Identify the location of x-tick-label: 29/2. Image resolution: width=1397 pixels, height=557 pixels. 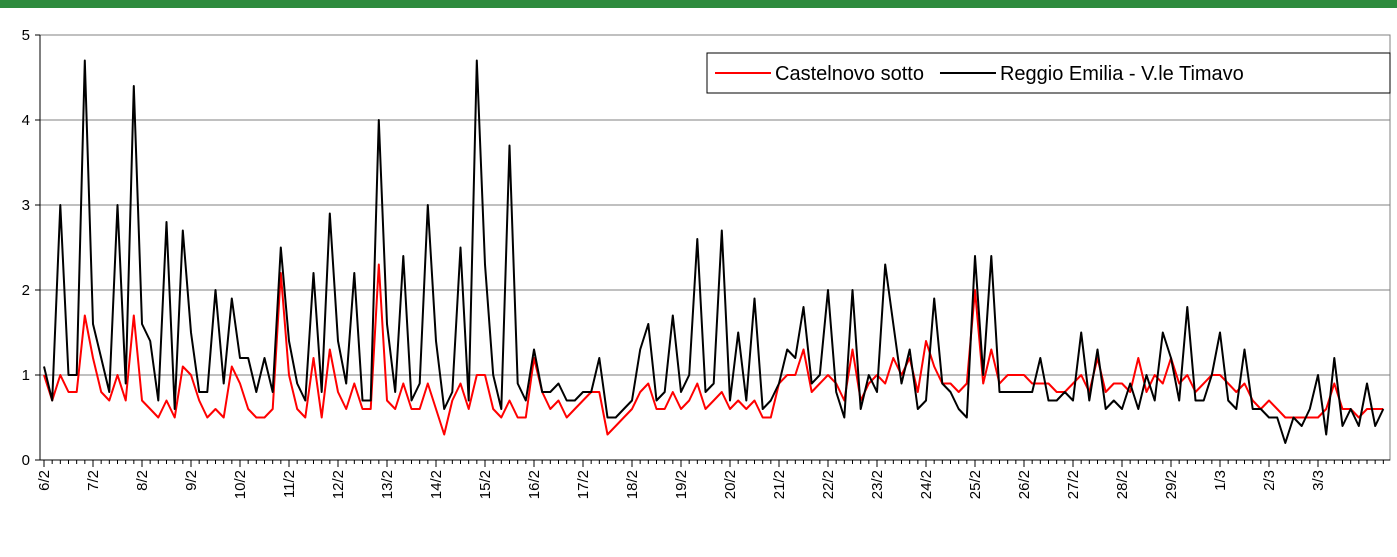
(1171, 484).